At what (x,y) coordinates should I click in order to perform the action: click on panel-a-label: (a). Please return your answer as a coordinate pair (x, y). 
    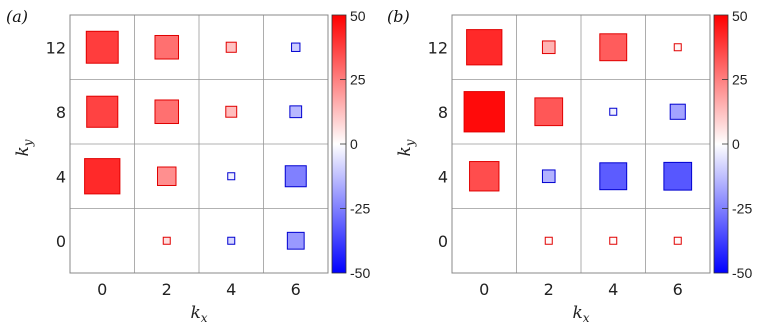
    Looking at the image, I should click on (17, 16).